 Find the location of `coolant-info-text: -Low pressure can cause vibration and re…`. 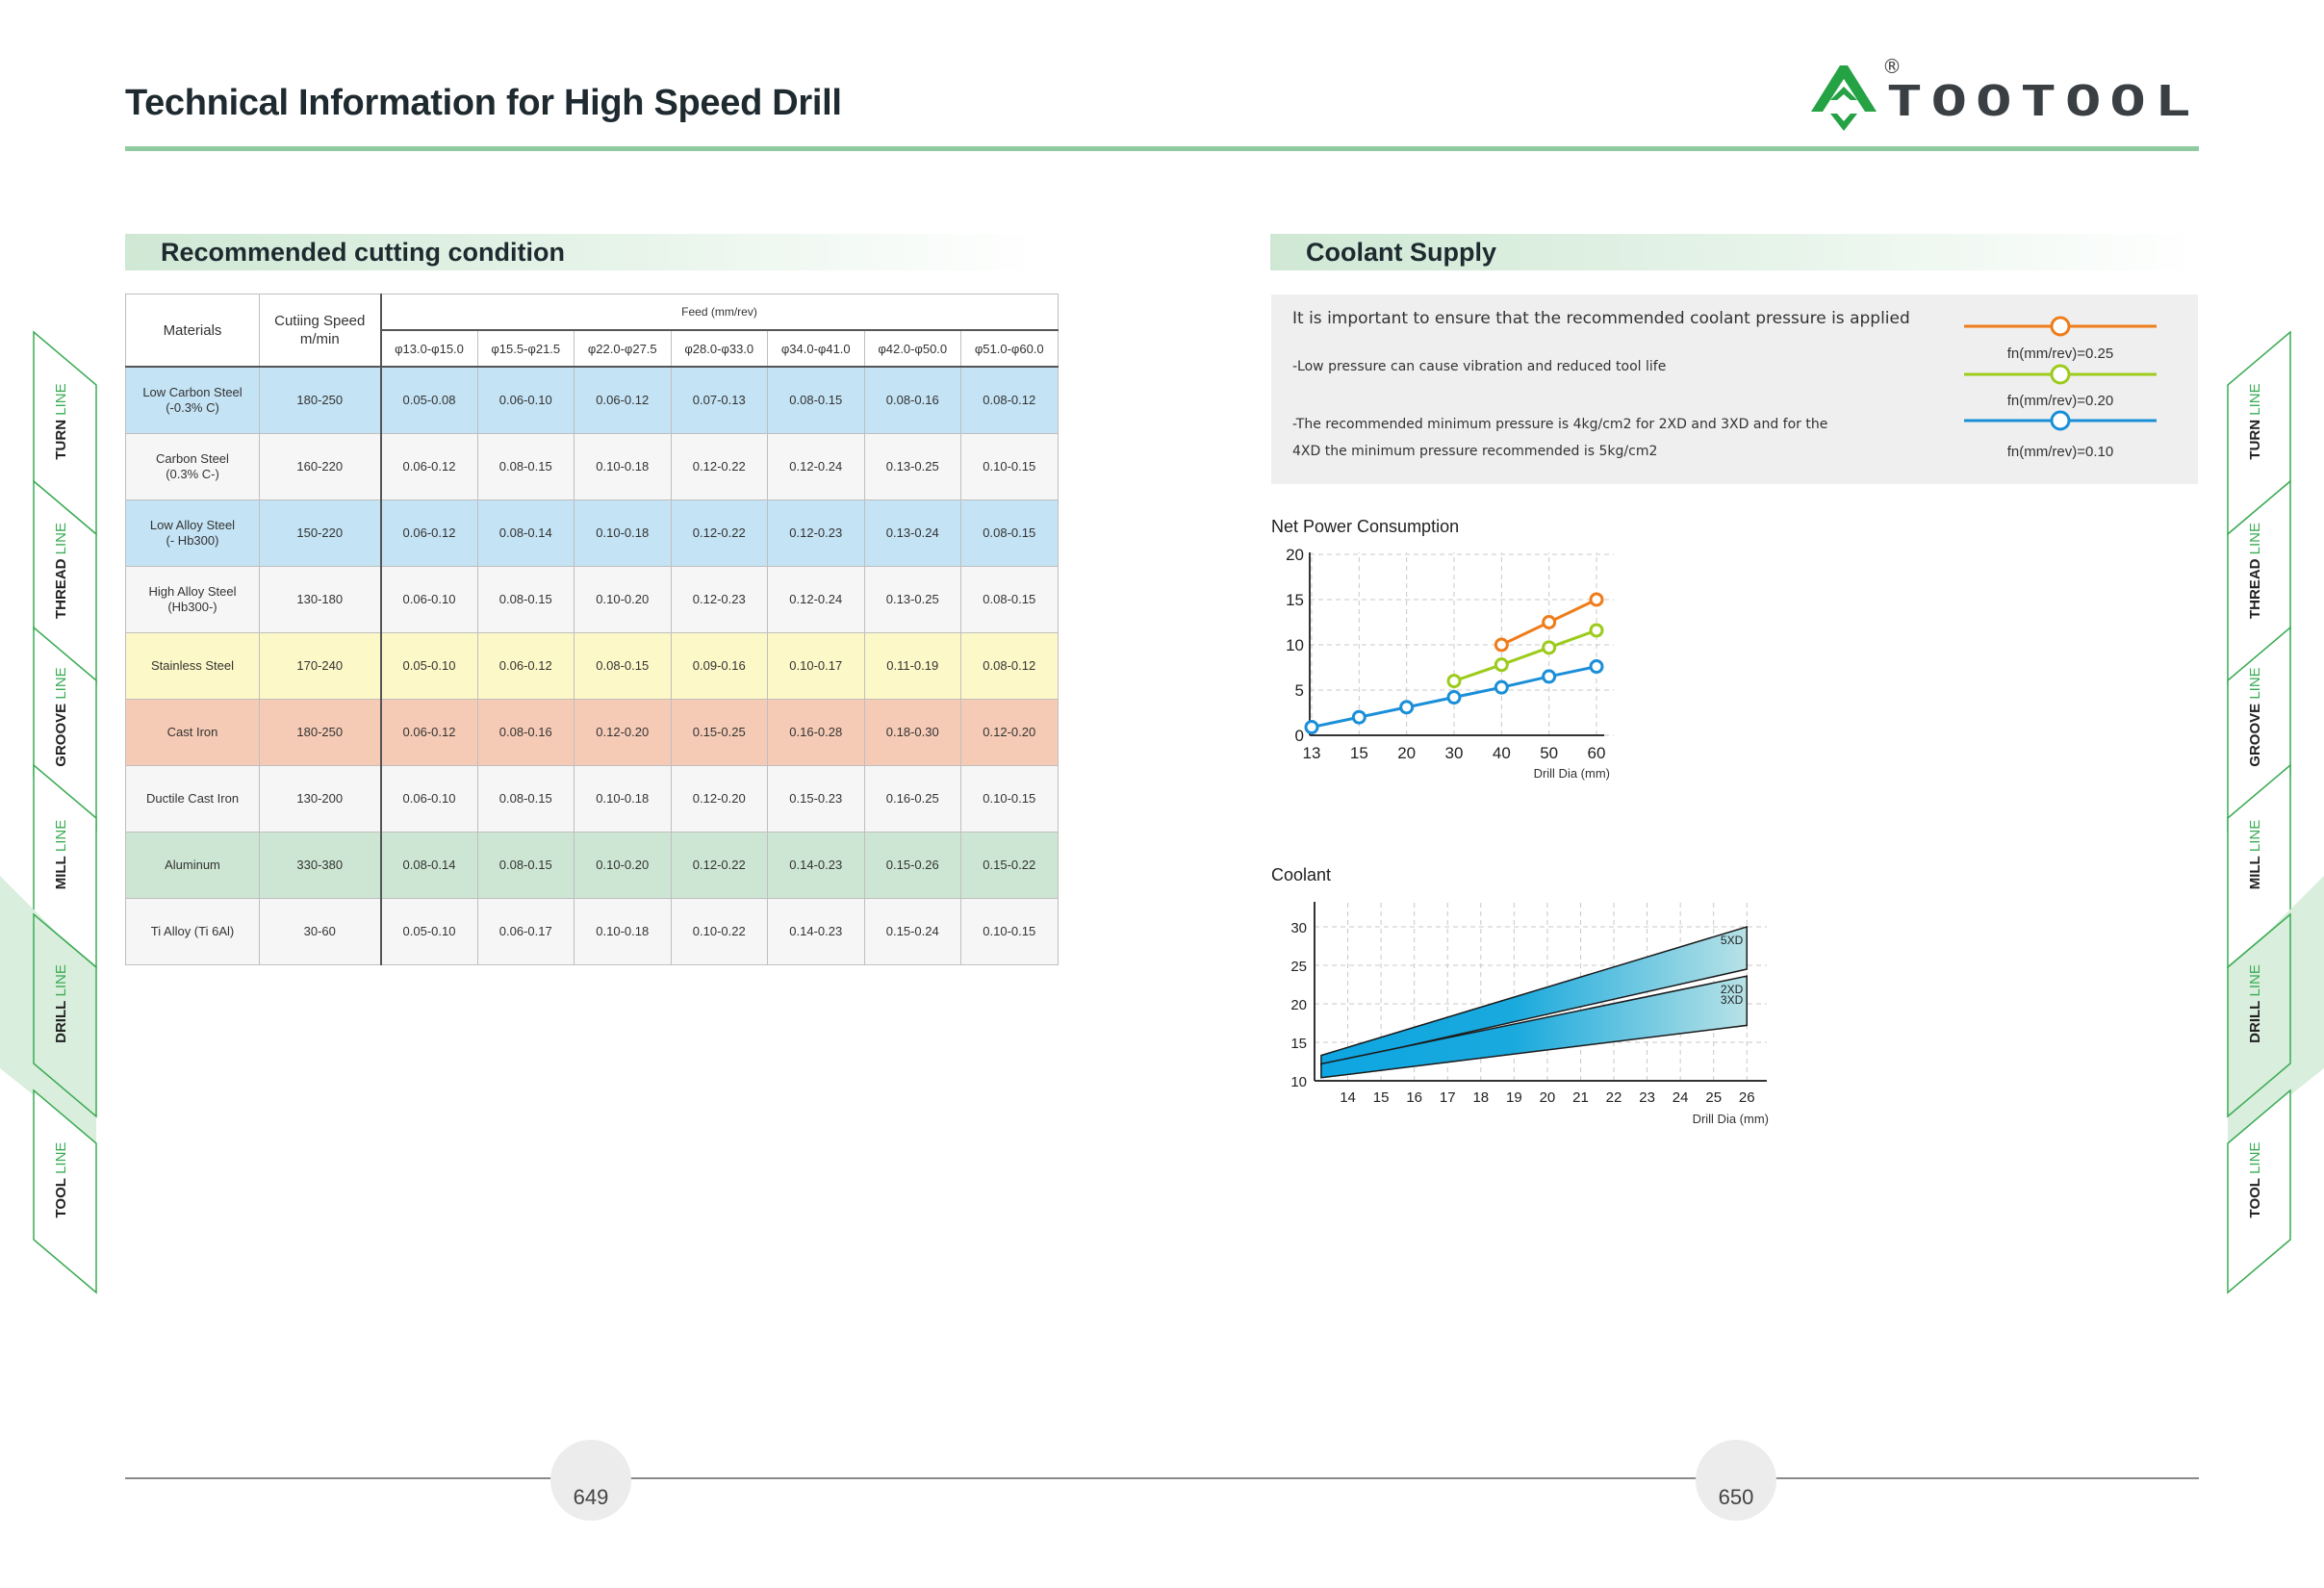

coolant-info-text: -Low pressure can cause vibration and re… is located at coordinates (1480, 366).